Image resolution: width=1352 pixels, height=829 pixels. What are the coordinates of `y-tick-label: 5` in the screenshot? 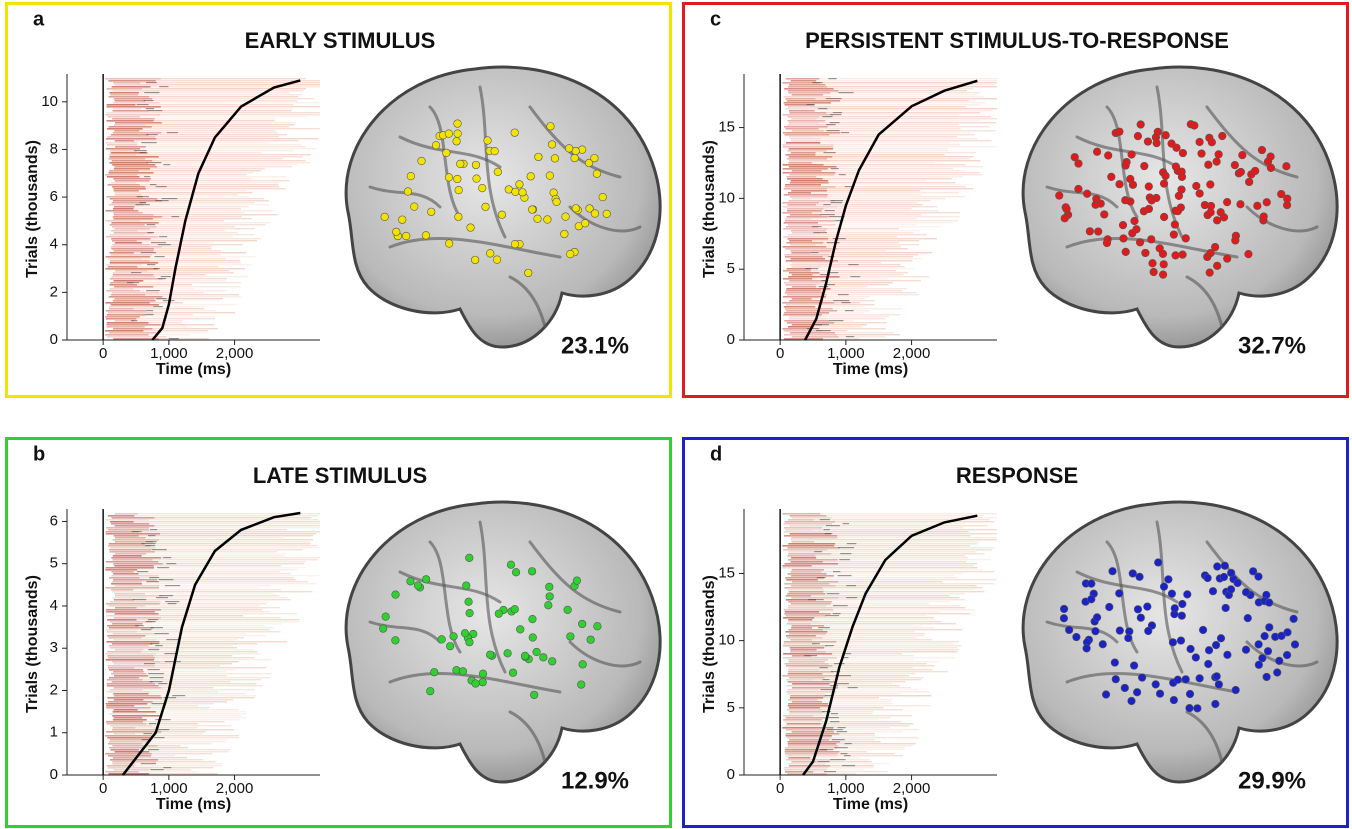 It's located at (731, 707).